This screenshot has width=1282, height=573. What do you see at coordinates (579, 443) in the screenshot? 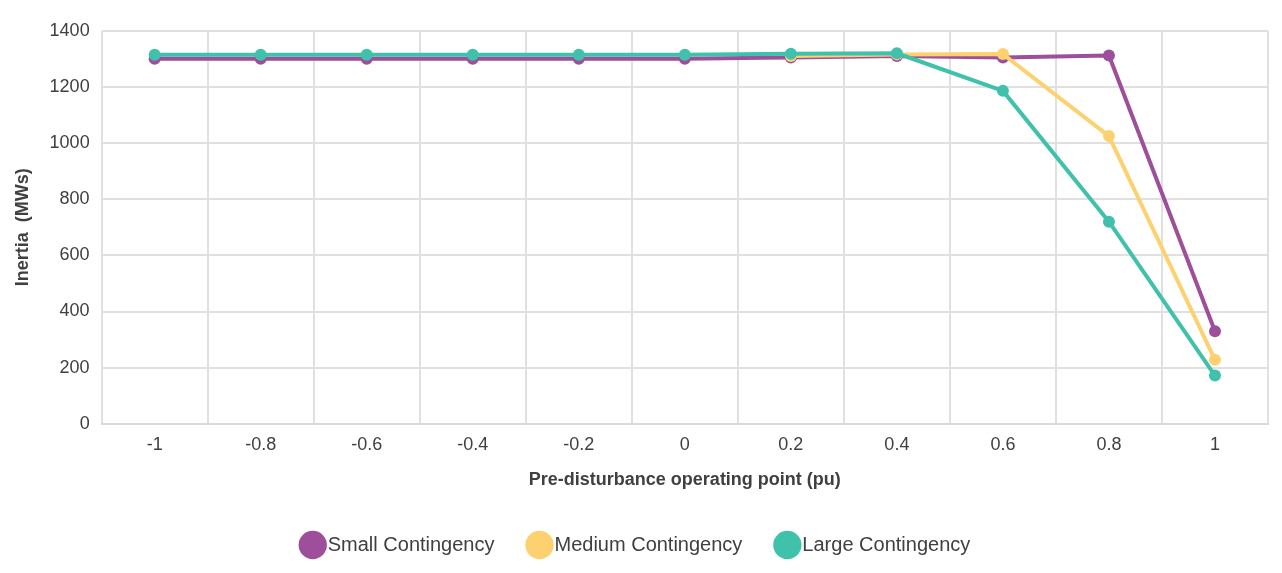
I see `x-tick-label: -0.2` at bounding box center [579, 443].